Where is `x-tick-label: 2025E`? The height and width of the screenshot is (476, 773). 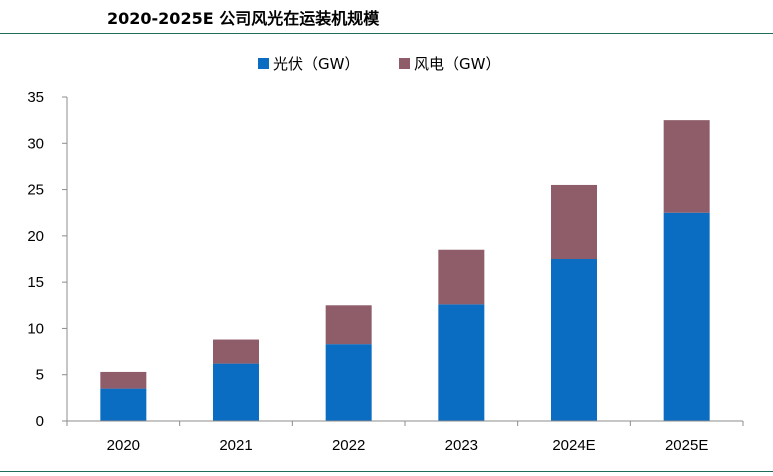 x-tick-label: 2025E is located at coordinates (686, 445).